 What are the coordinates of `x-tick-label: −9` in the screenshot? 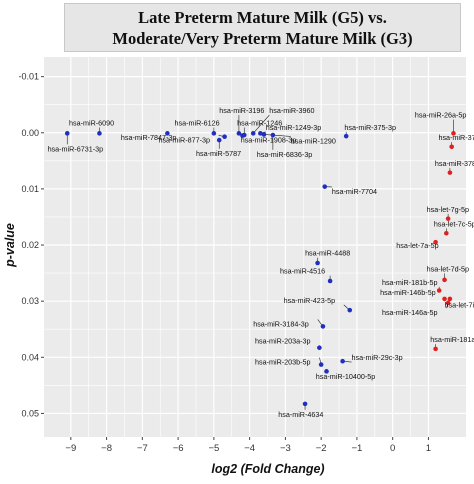 It's located at (70, 448).